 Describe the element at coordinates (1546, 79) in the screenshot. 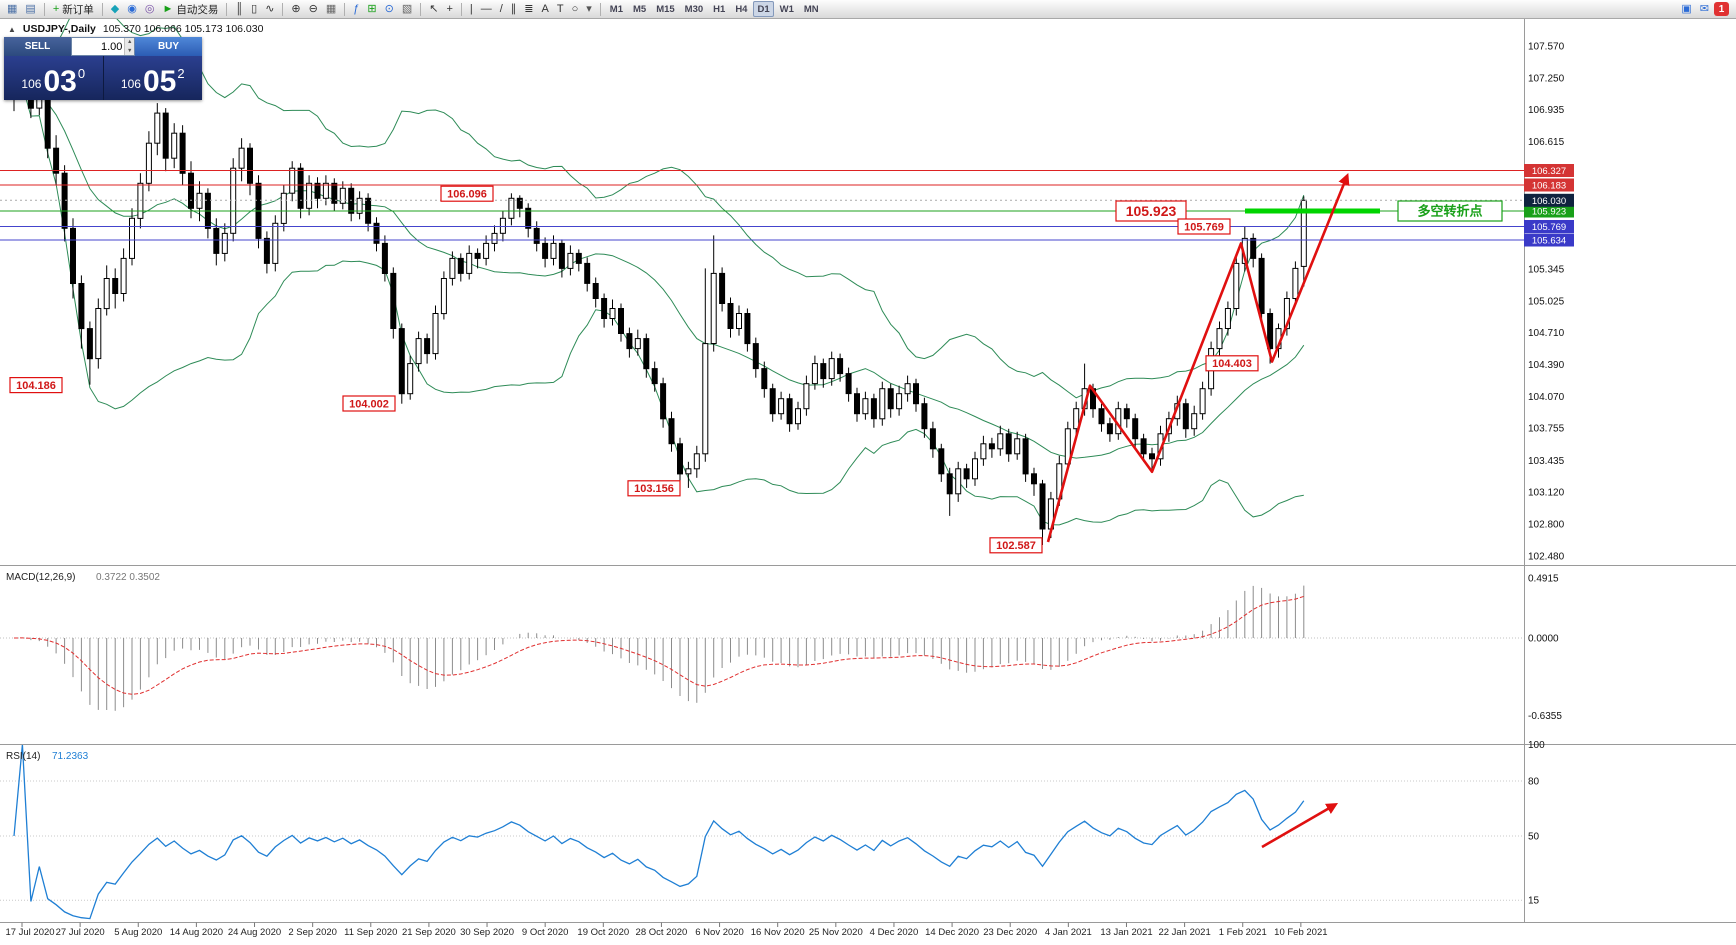

I see `svg-text: 107.250` at that location.